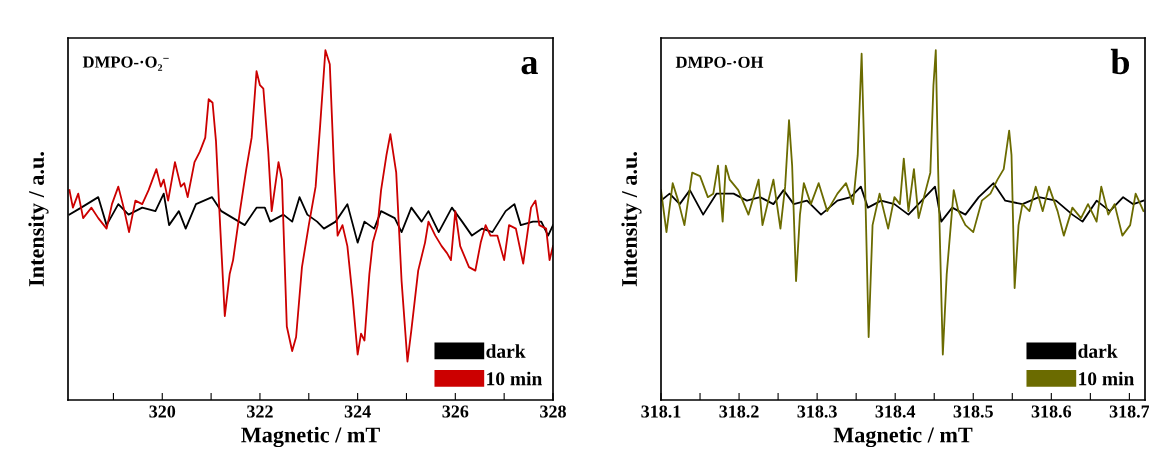 This screenshot has width=1149, height=464. Describe the element at coordinates (357, 411) in the screenshot. I see `x-tick-label: 324` at that location.